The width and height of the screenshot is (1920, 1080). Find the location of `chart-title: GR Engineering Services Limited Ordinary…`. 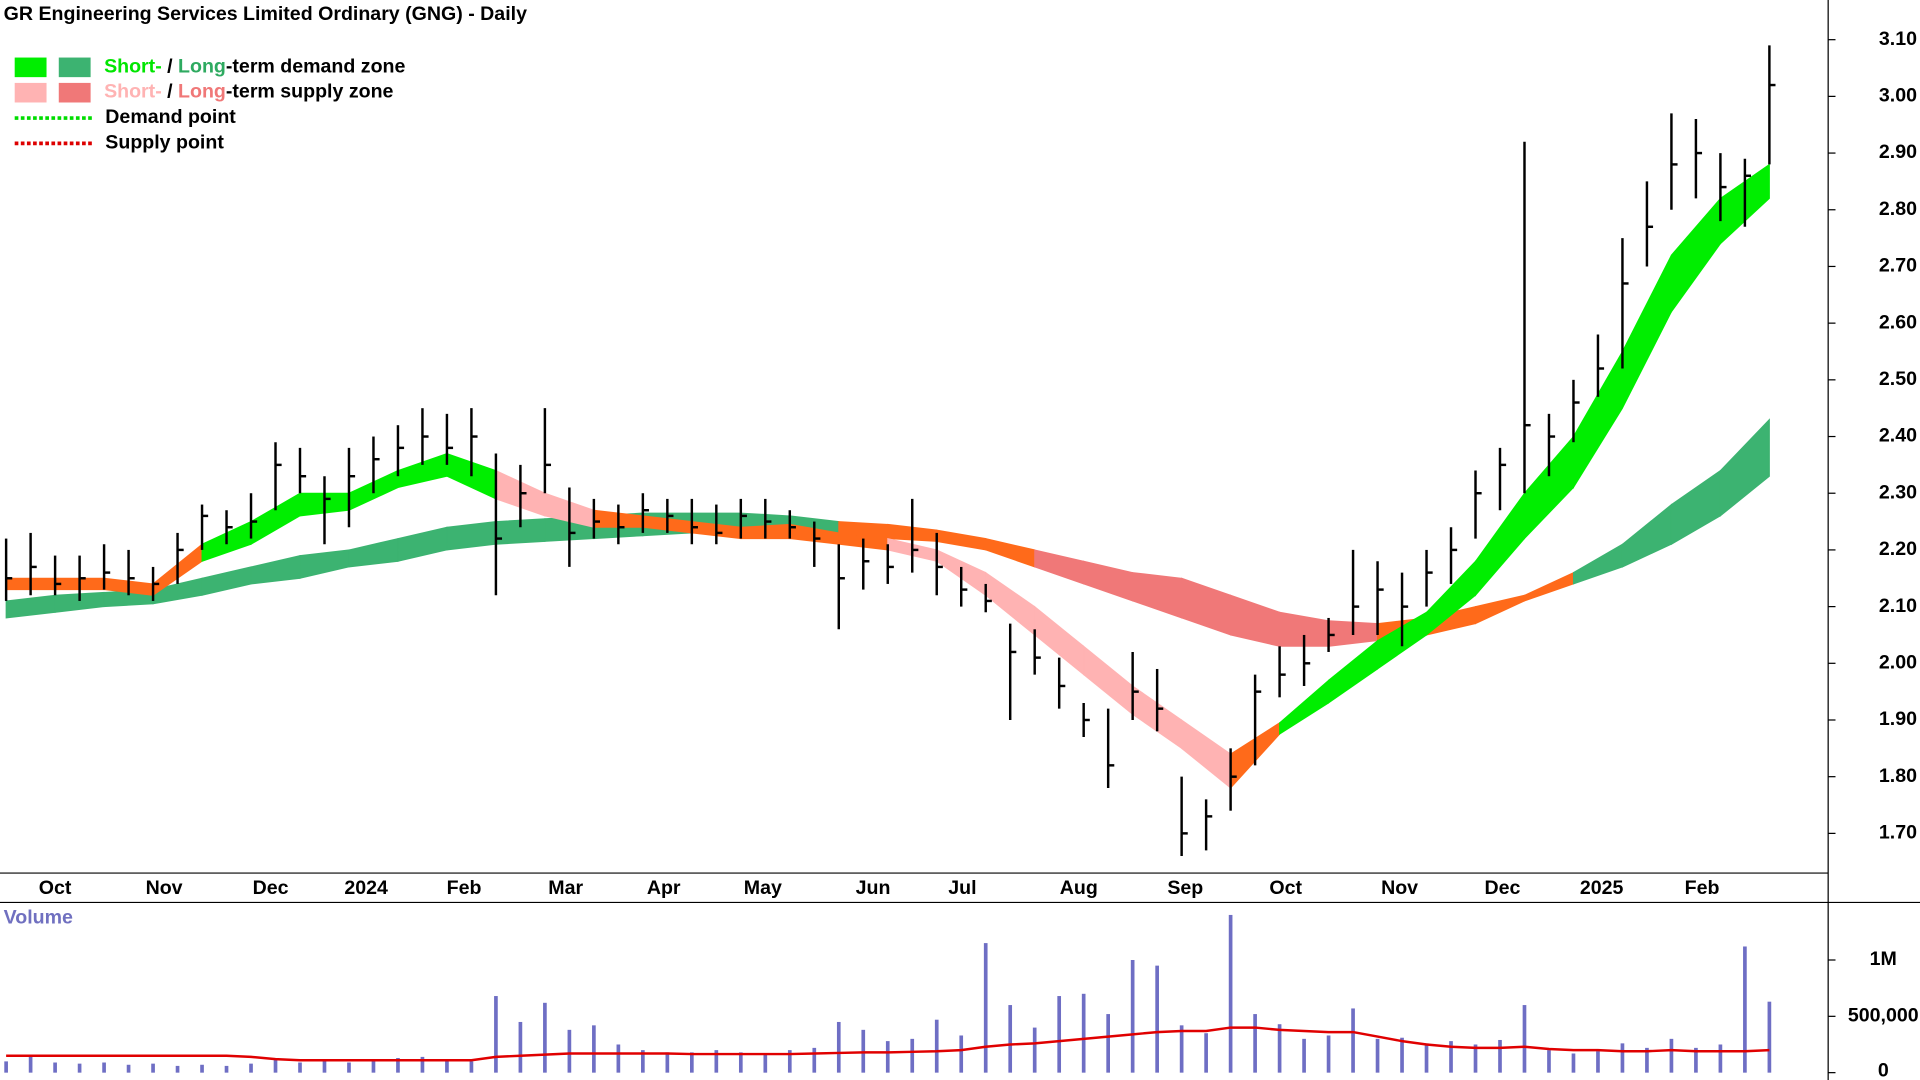

chart-title: GR Engineering Services Limited Ordinary… is located at coordinates (265, 14).